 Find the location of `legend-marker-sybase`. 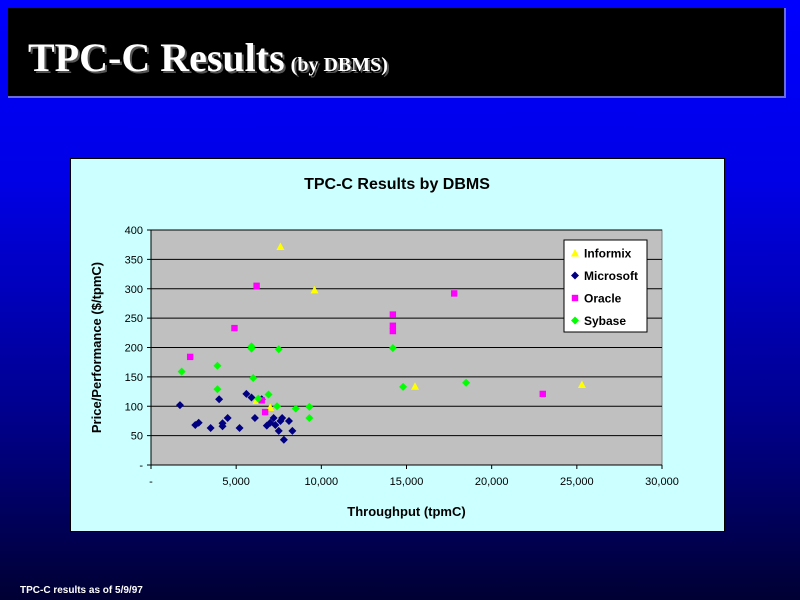

legend-marker-sybase is located at coordinates (575, 320).